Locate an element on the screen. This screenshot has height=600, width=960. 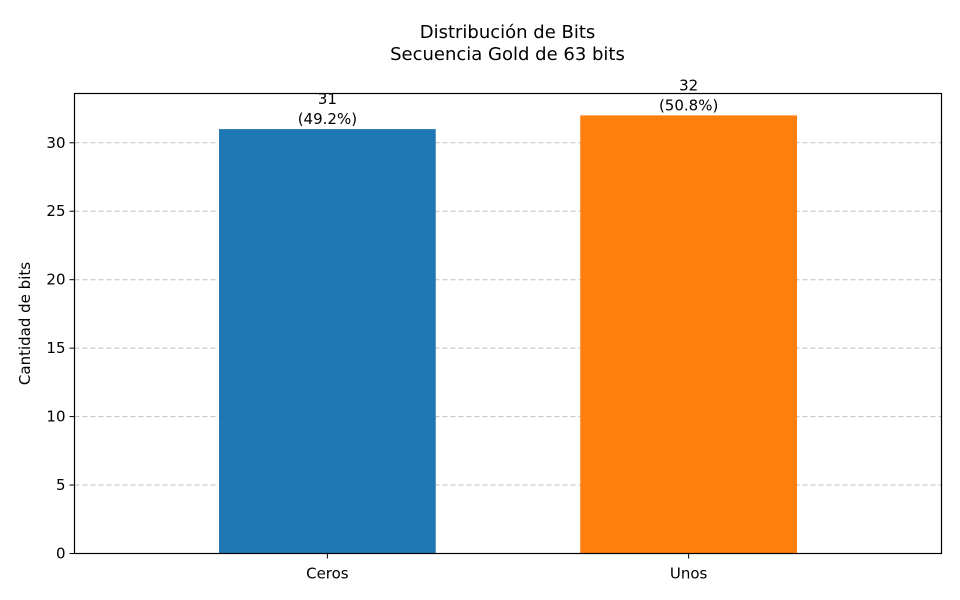
y-tick-label: 30 is located at coordinates (55, 143).